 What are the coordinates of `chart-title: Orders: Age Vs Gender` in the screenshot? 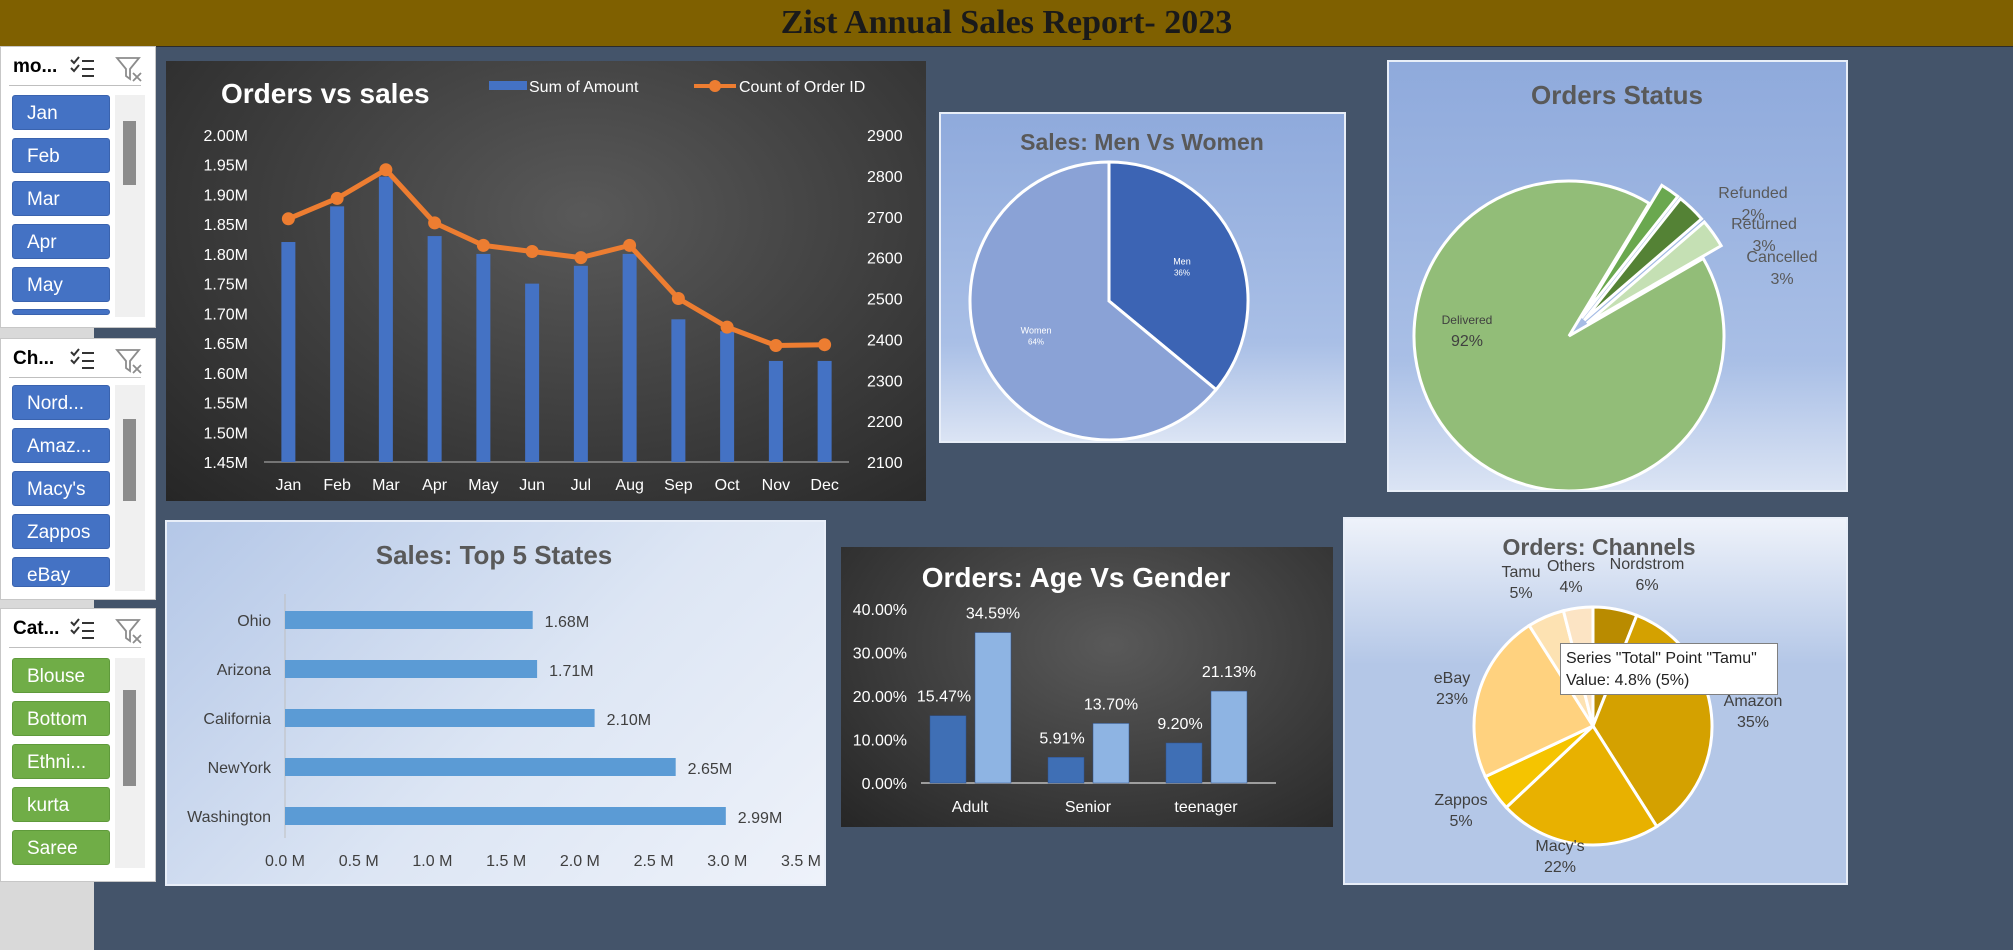 It's located at (1076, 577).